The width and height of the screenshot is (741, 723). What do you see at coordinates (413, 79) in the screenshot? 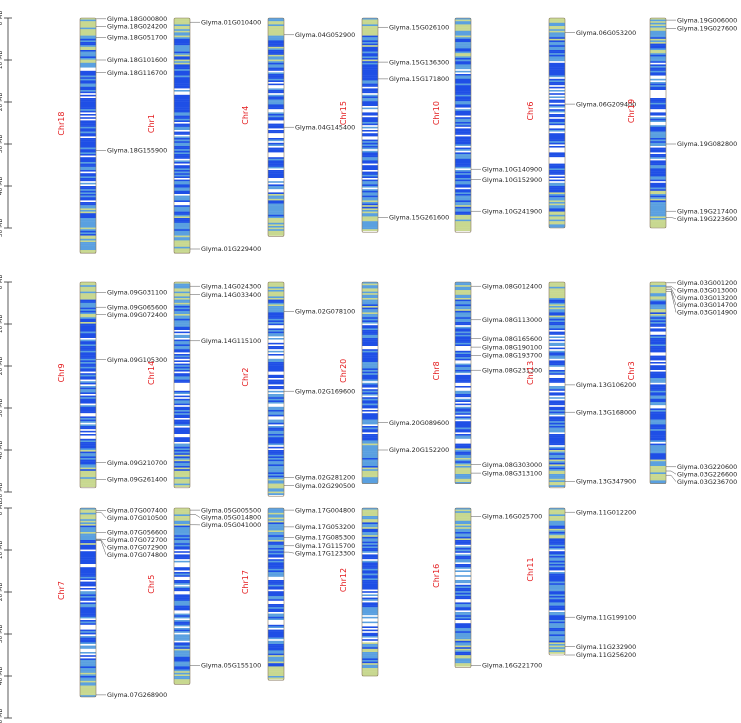
I see `gene-marker: Glyma.15G171800` at bounding box center [413, 79].